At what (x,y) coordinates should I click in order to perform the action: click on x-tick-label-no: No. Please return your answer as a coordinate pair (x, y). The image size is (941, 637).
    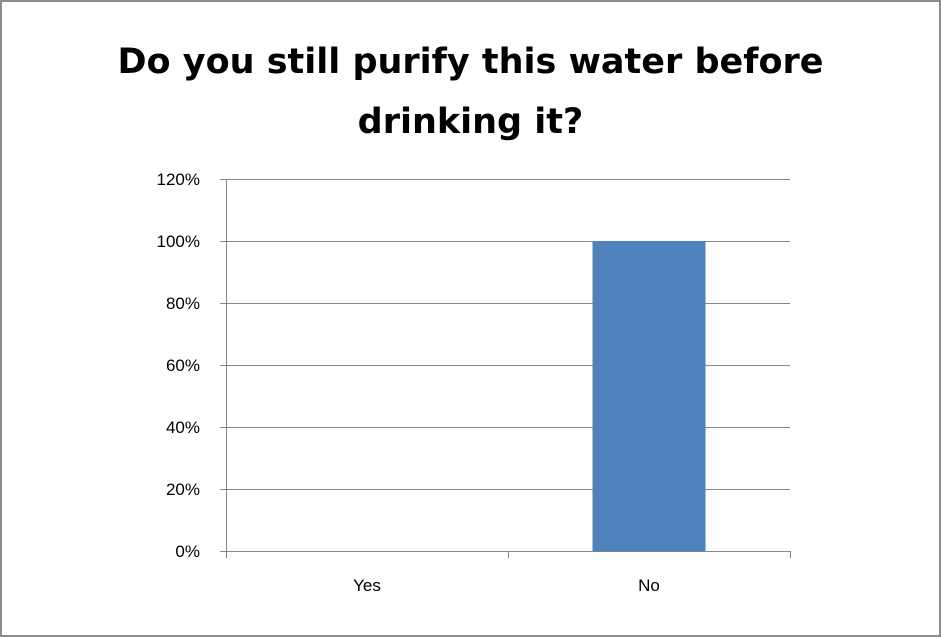
    Looking at the image, I should click on (649, 585).